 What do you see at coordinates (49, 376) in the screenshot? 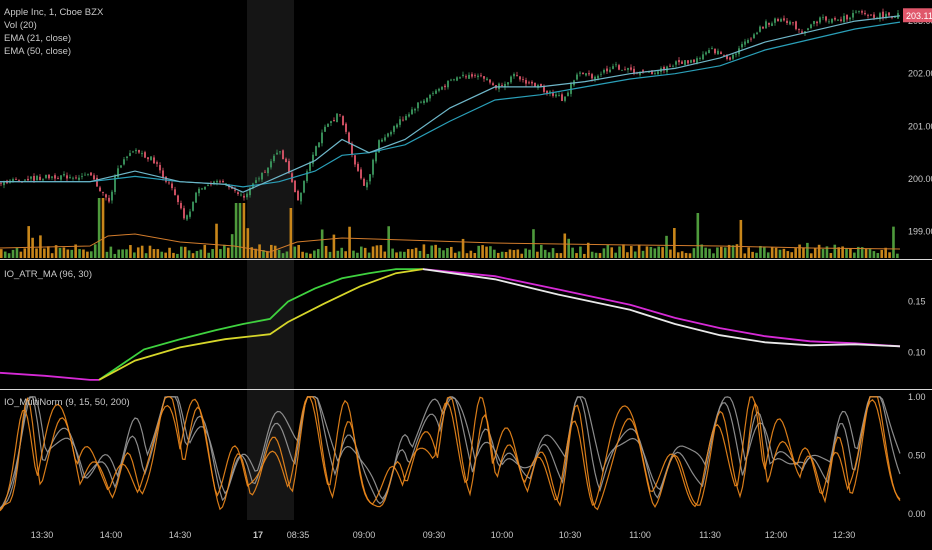
I see `atr-series-line` at bounding box center [49, 376].